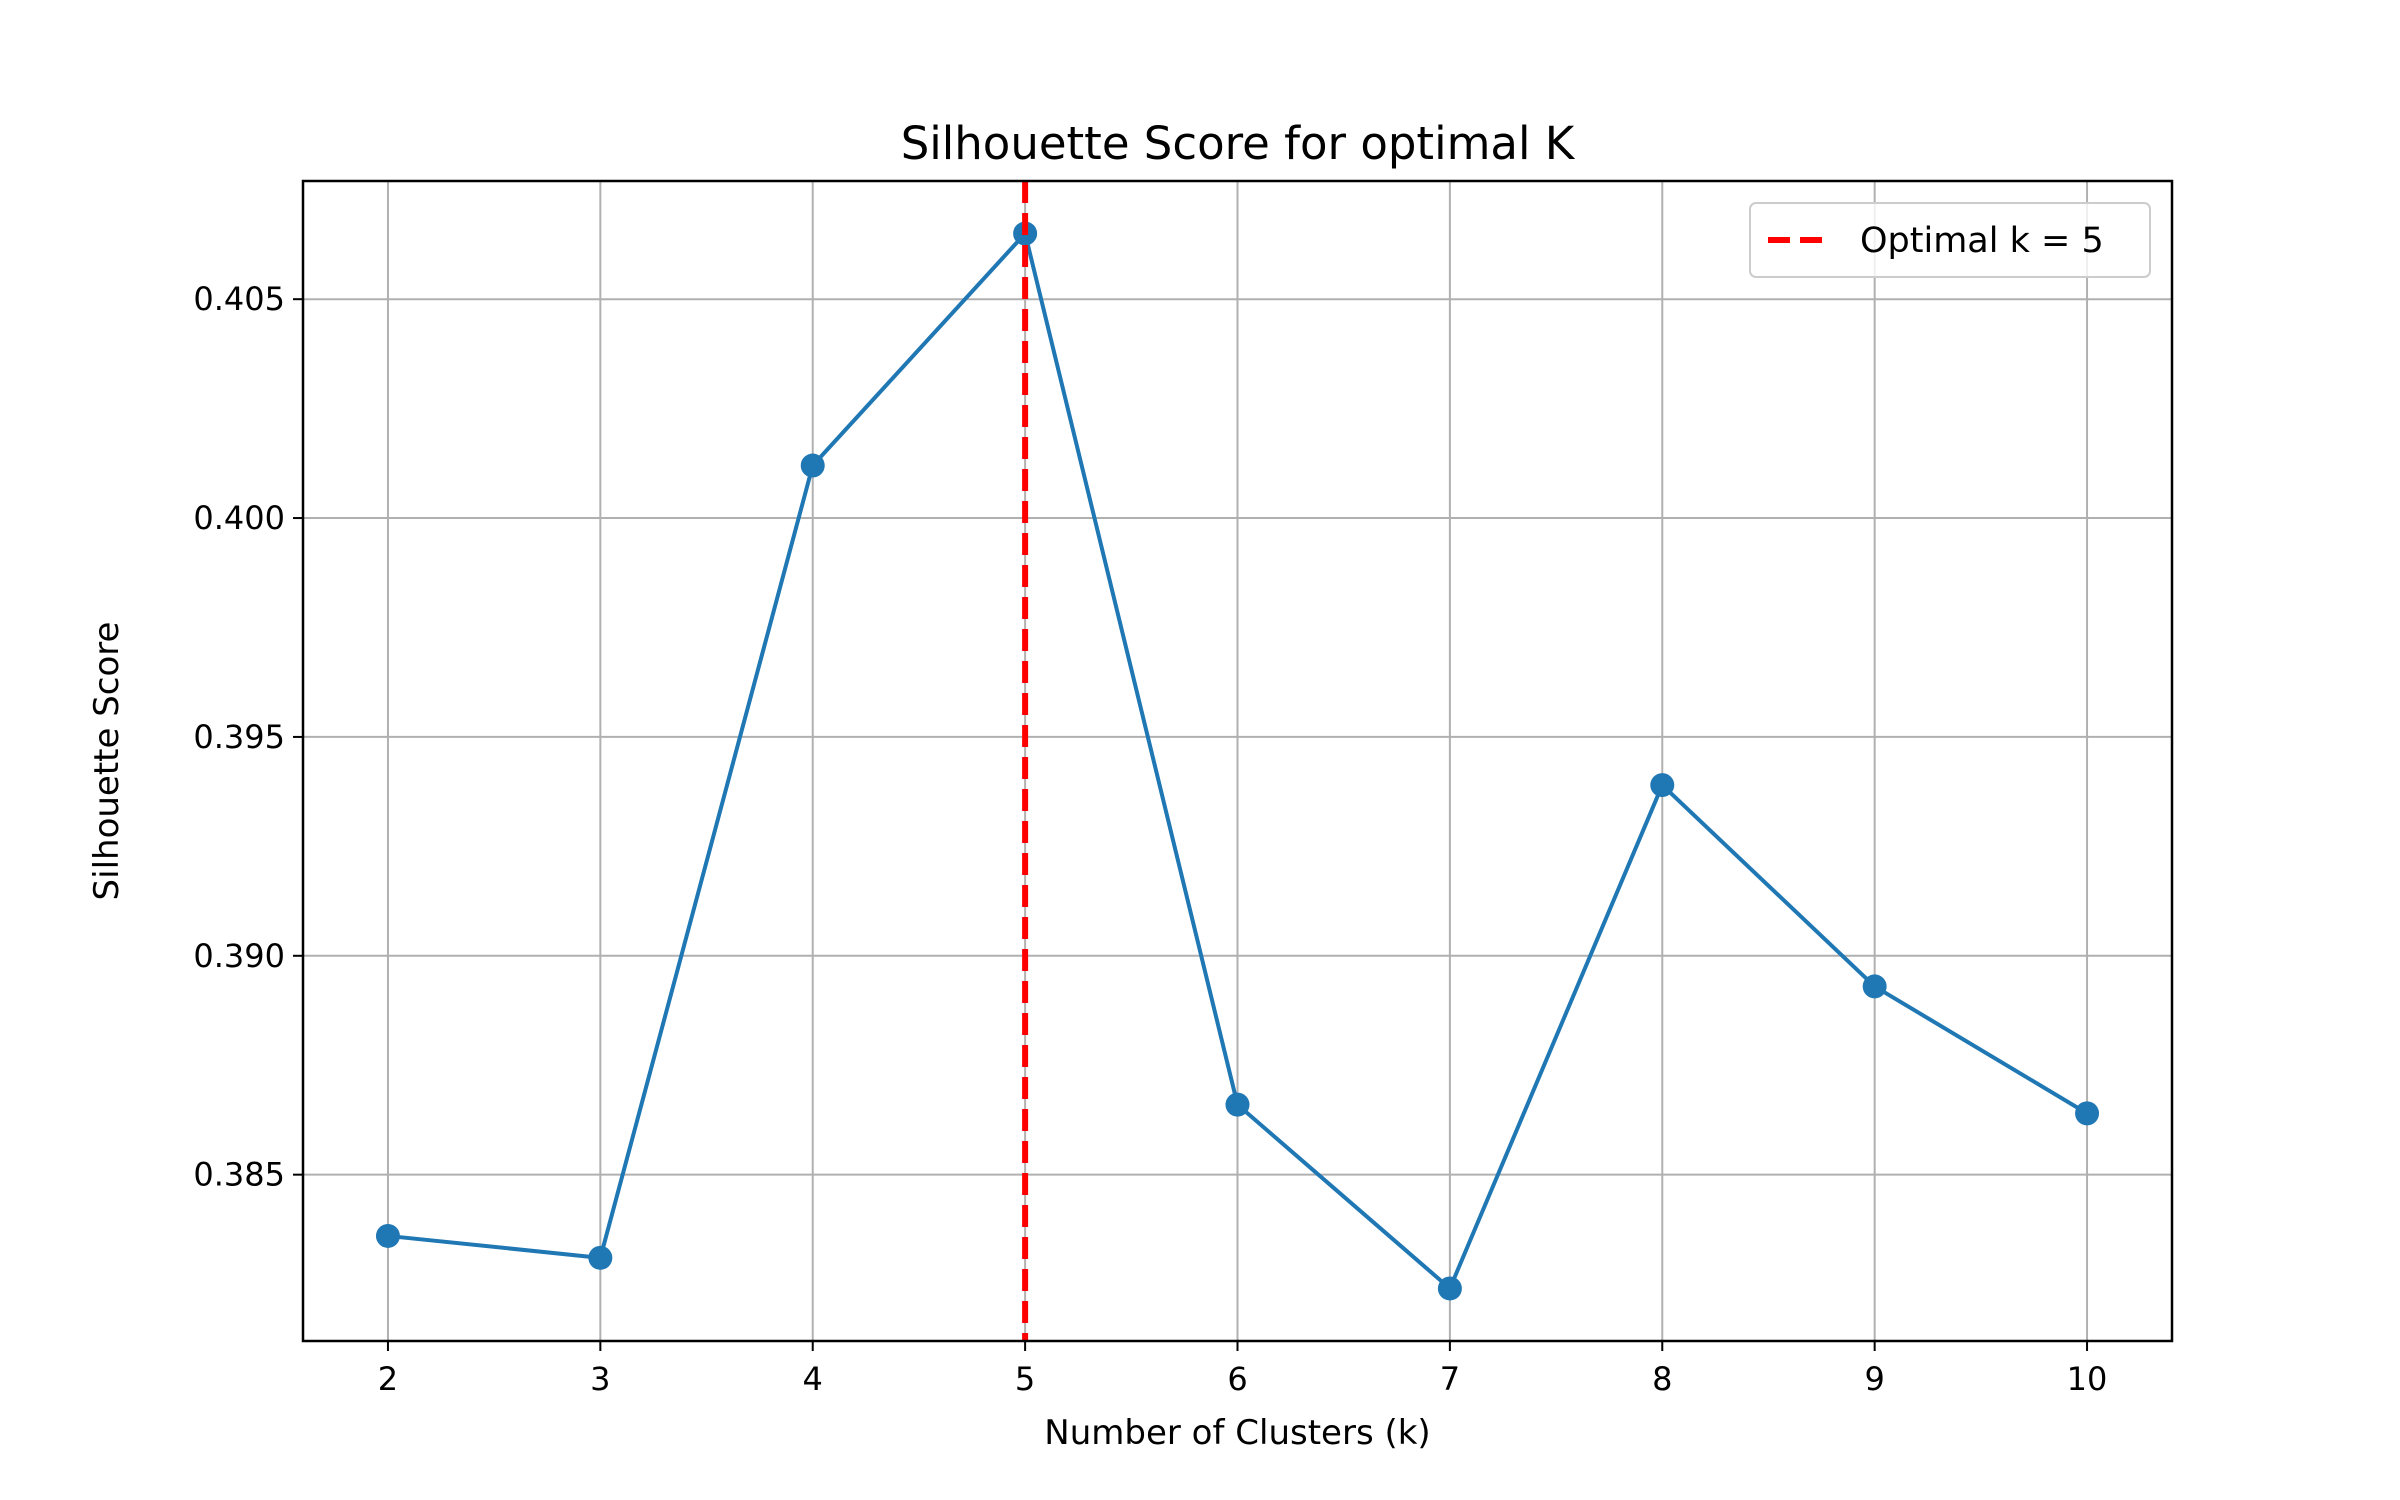 This screenshot has height=1500, width=2400. Describe the element at coordinates (239, 956) in the screenshot. I see `y-tick-label: 0.390` at that location.